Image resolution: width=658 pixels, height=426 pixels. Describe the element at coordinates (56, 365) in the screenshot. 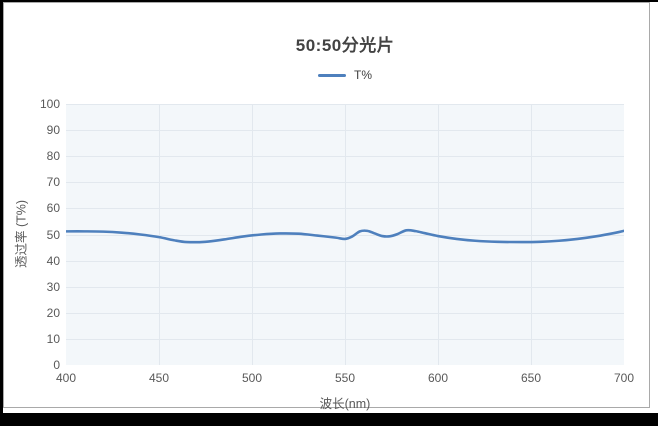

I see `y-tick-label: 0` at that location.